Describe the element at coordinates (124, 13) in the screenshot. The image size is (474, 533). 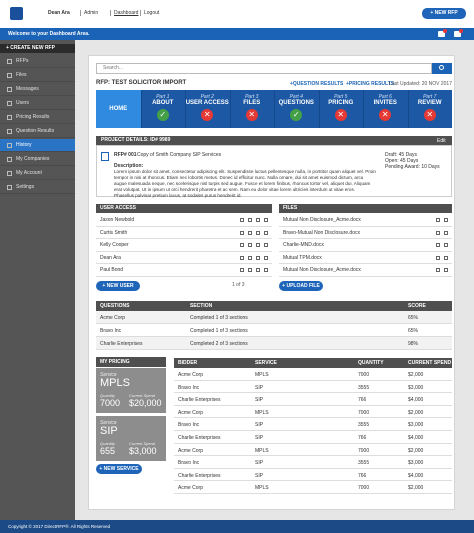
I see `header-link: Dashboard` at that location.